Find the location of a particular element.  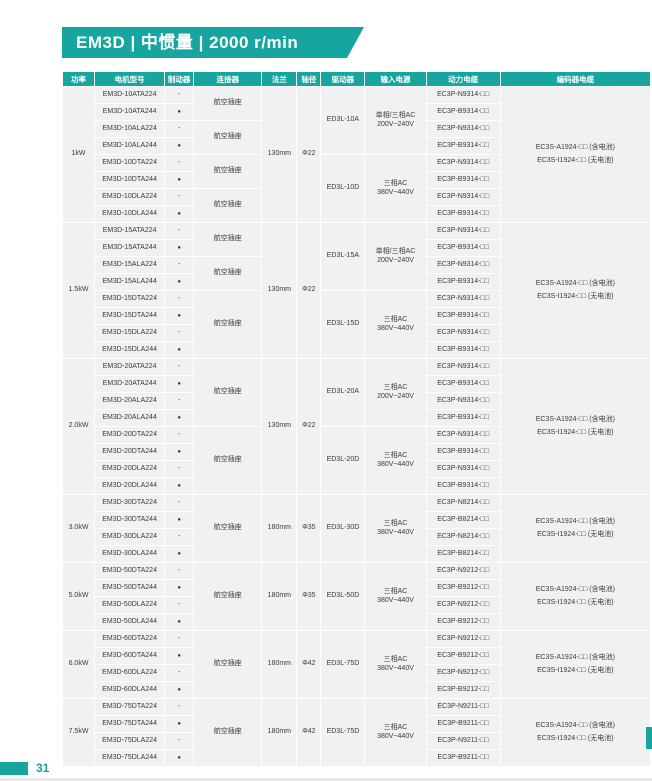

page-footer: 31 is located at coordinates (24, 768).